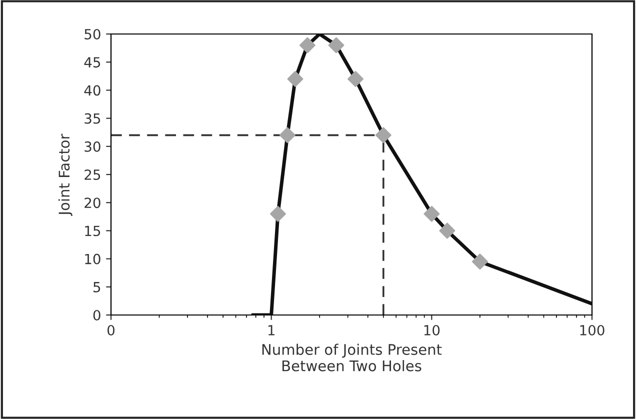 Image resolution: width=636 pixels, height=419 pixels. Describe the element at coordinates (92, 203) in the screenshot. I see `y-tick-label: 20` at that location.